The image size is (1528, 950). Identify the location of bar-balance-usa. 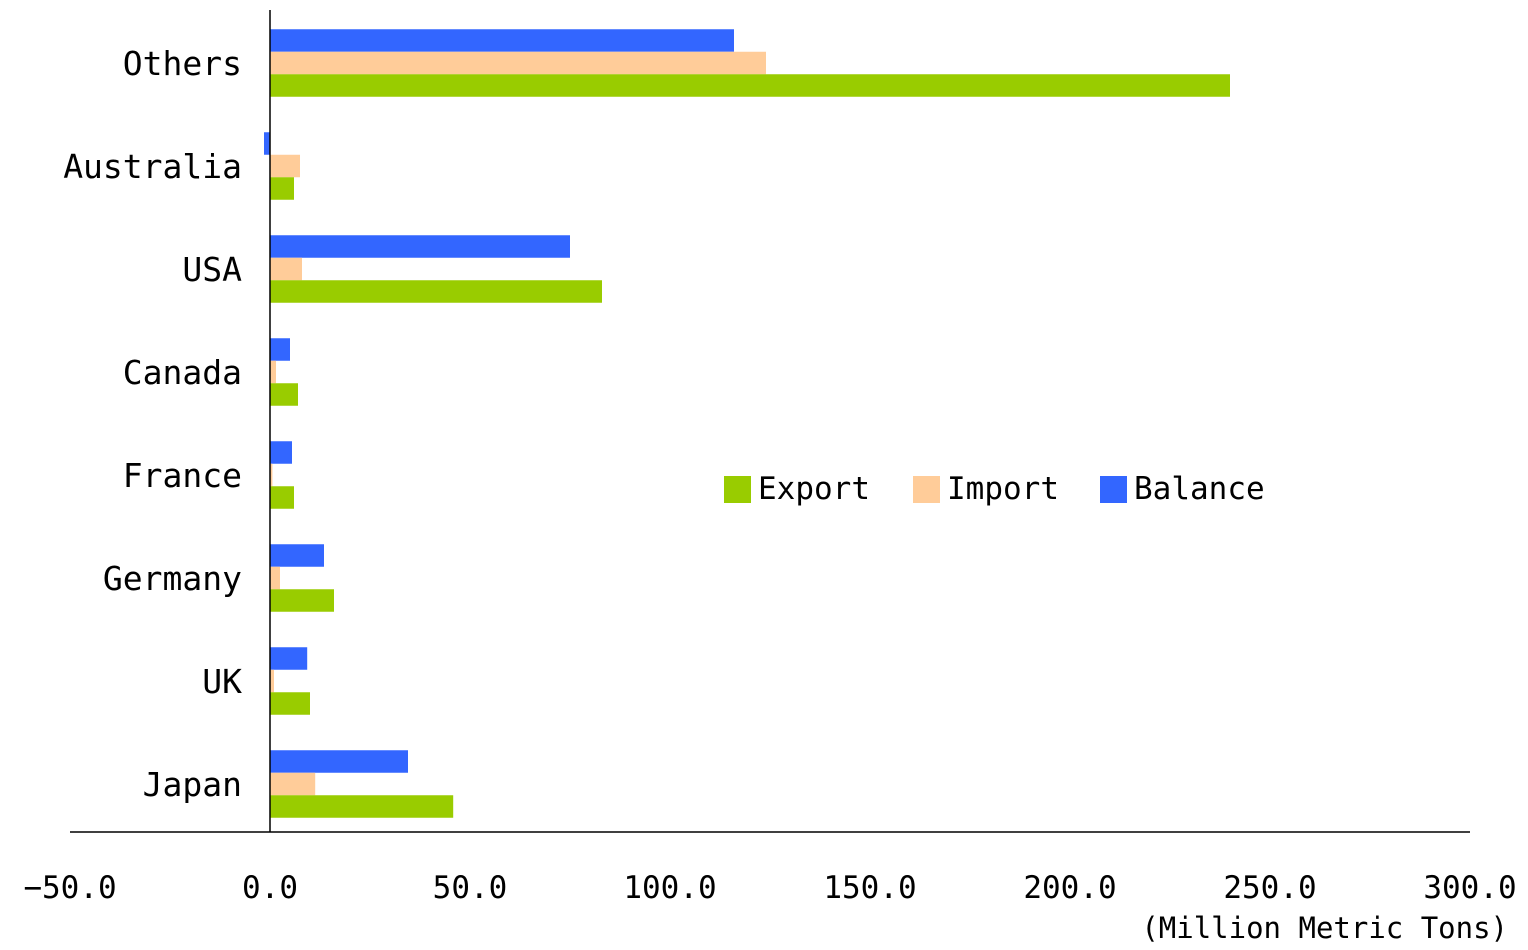
(420, 246).